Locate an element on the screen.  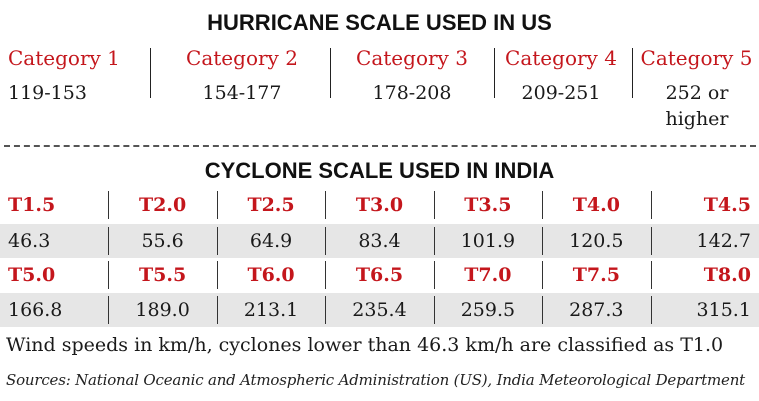
hurricane-category-3: Category 3 178-208 is located at coordinates (412, 92).